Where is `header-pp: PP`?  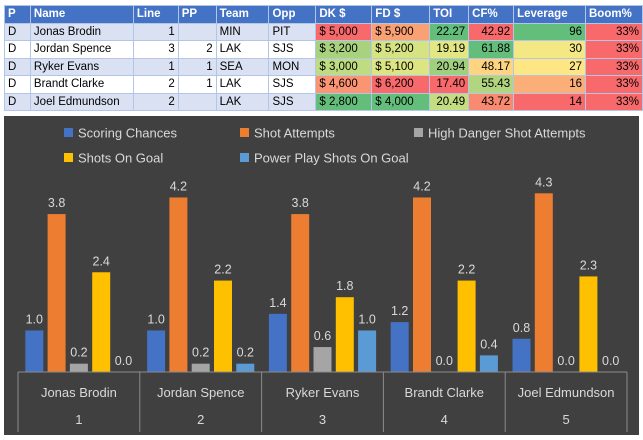 header-pp: PP is located at coordinates (197, 14).